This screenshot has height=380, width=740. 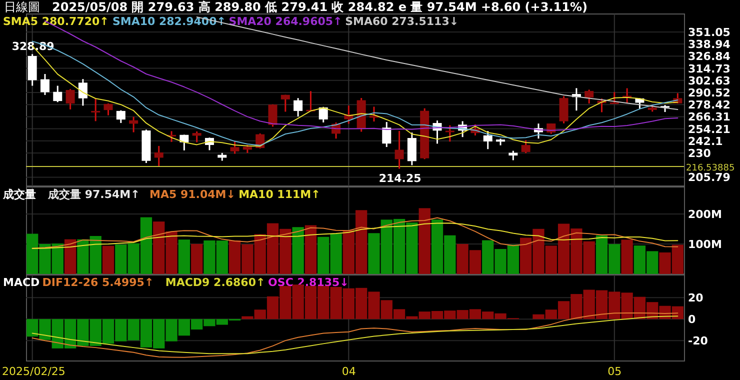 I want to click on y-tick-label: 338.94, so click(x=709, y=45).